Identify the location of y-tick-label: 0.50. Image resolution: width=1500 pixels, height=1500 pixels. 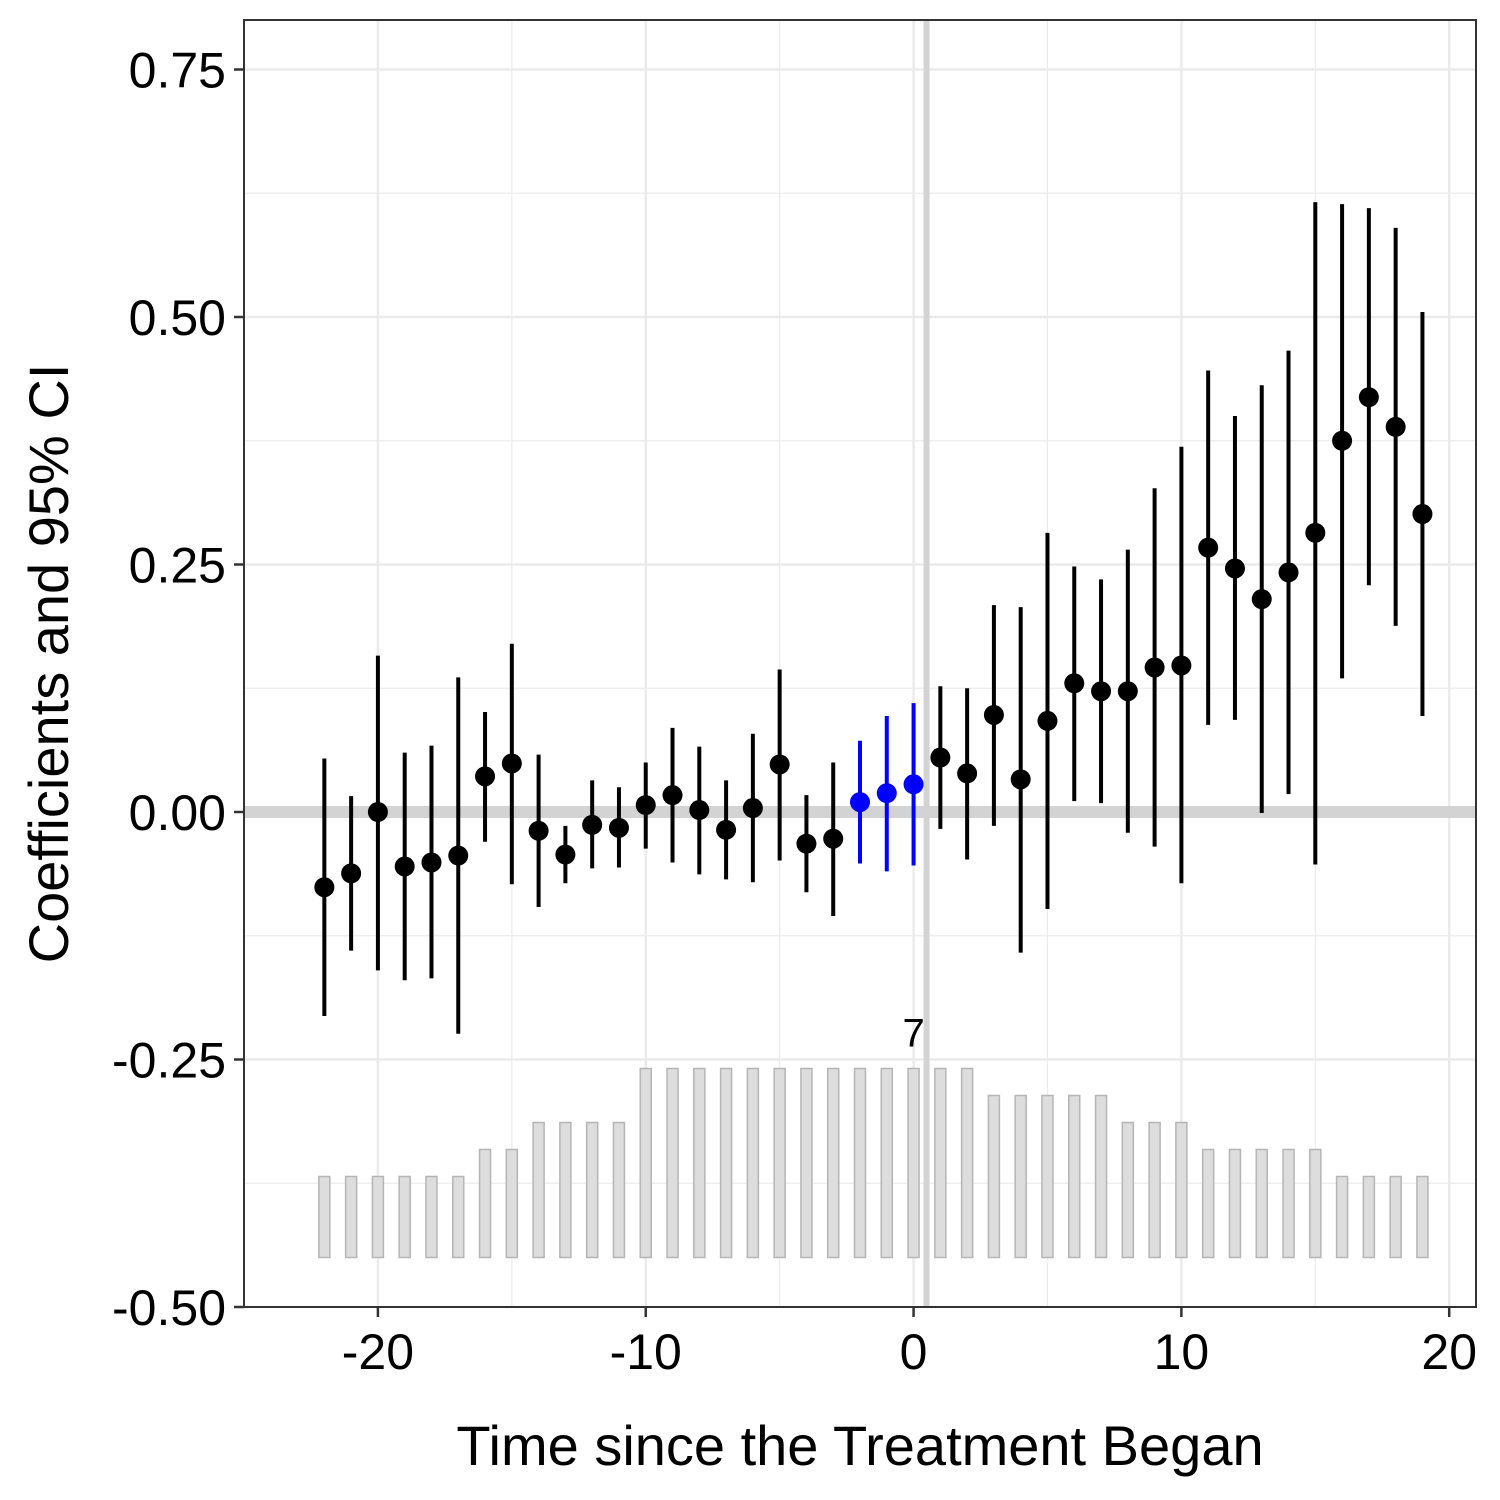
(177, 318).